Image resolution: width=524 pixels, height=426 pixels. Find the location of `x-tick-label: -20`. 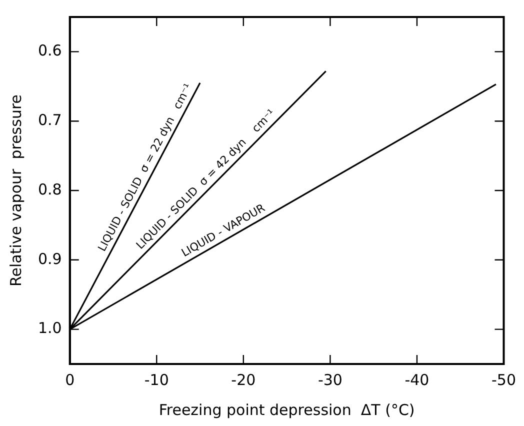

x-tick-label: -20 is located at coordinates (243, 379).